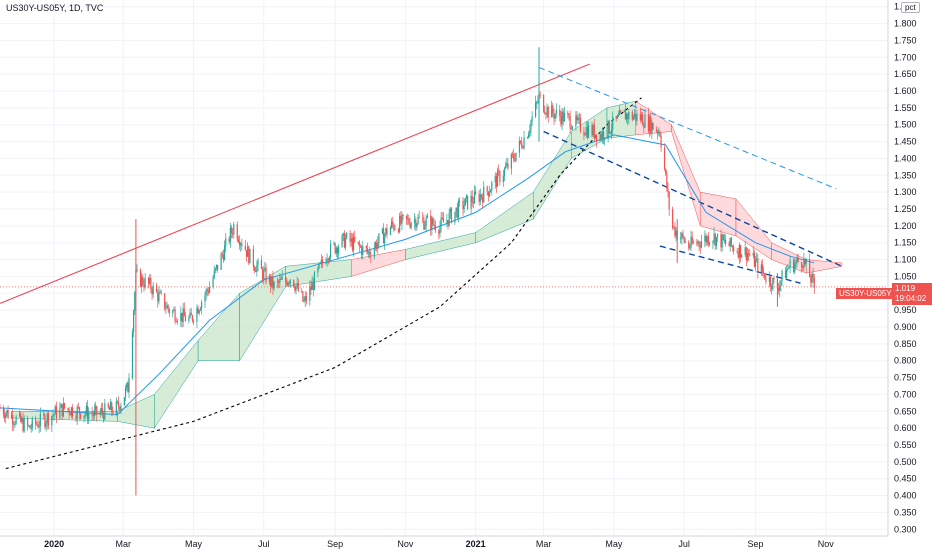 The image size is (932, 550). I want to click on time-tick-label: Nov, so click(405, 544).